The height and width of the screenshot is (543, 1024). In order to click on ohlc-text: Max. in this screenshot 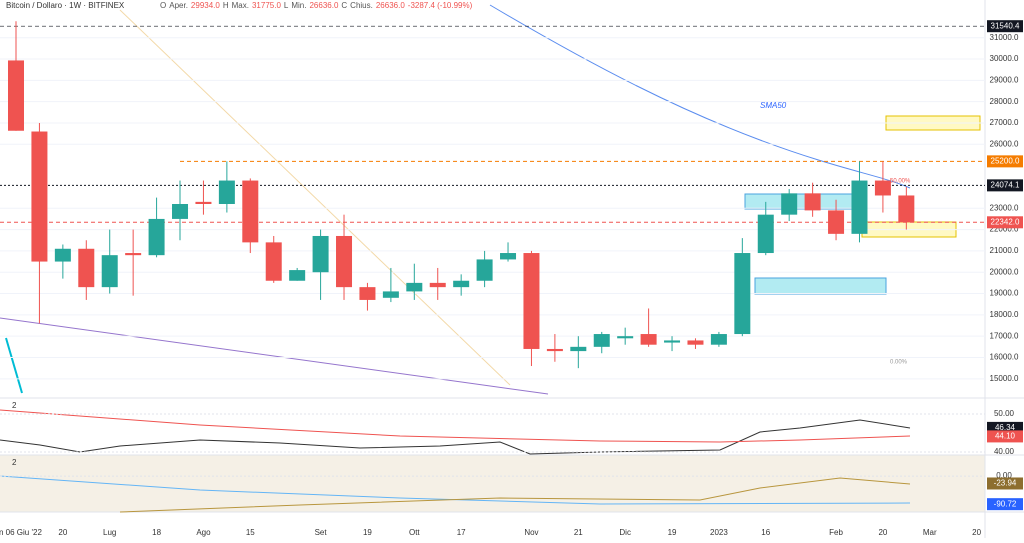, I will do `click(240, 5)`.